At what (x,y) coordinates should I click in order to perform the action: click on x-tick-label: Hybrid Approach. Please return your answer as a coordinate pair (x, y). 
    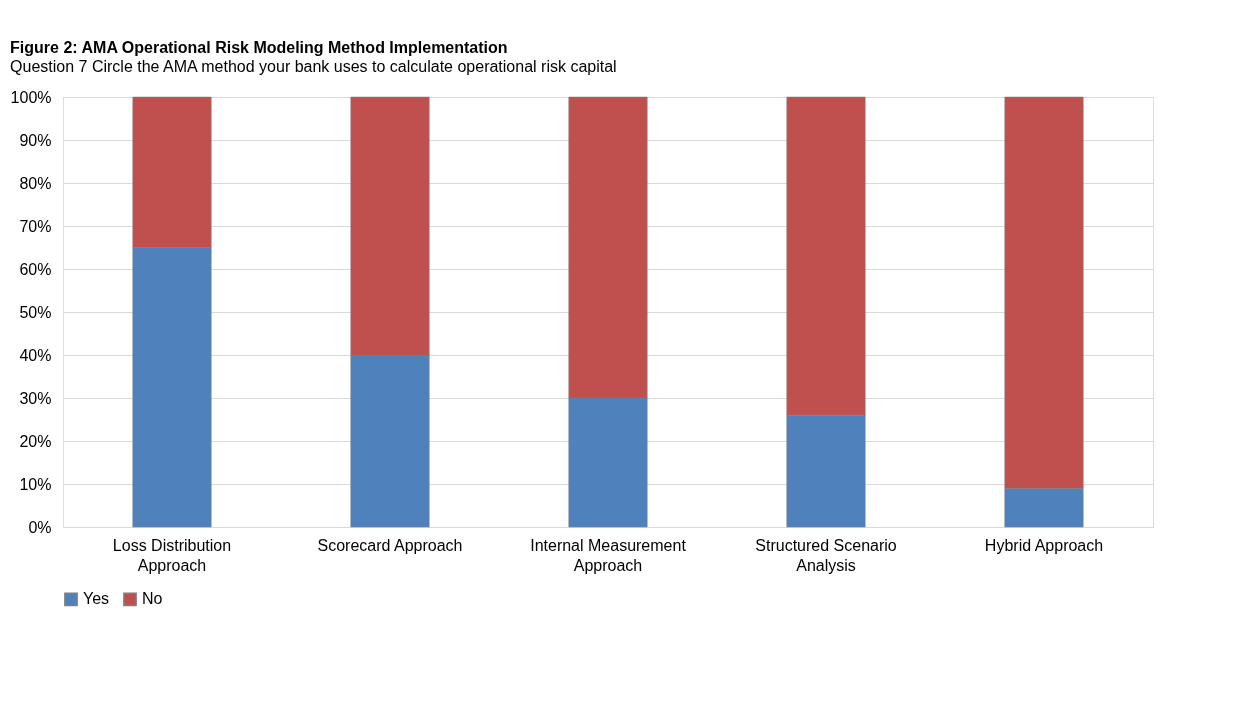
    Looking at the image, I should click on (1044, 545).